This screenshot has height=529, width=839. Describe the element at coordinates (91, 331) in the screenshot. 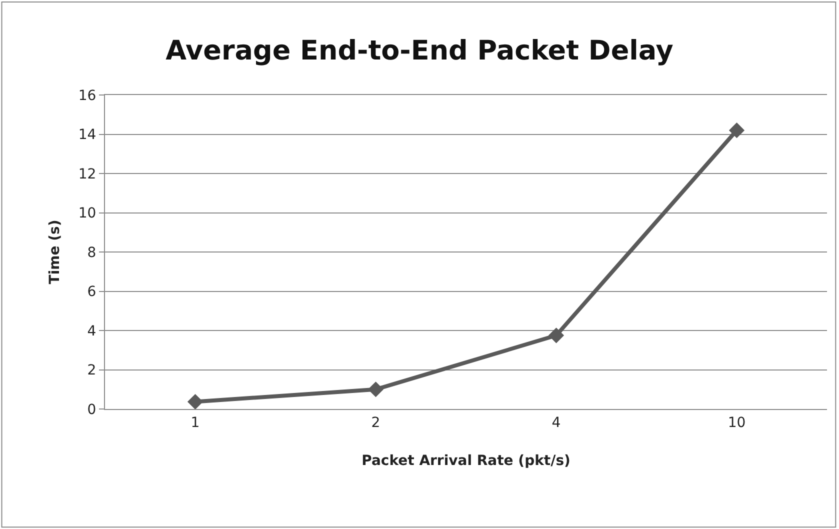

I see `y-tick-label: 4` at that location.